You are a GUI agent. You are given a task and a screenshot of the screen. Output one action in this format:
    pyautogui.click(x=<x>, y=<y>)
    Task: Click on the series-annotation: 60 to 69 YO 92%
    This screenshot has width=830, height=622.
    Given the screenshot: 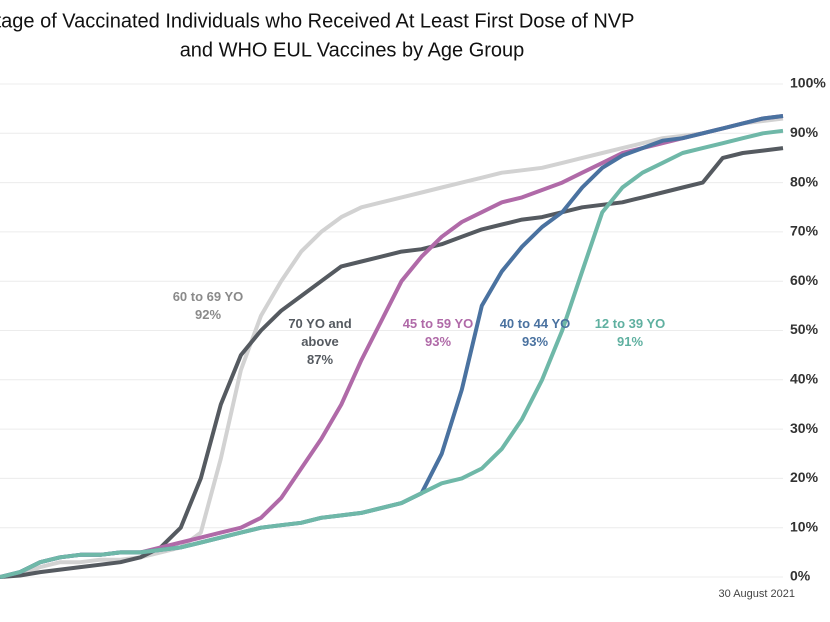 What is the action you would take?
    pyautogui.click(x=208, y=306)
    